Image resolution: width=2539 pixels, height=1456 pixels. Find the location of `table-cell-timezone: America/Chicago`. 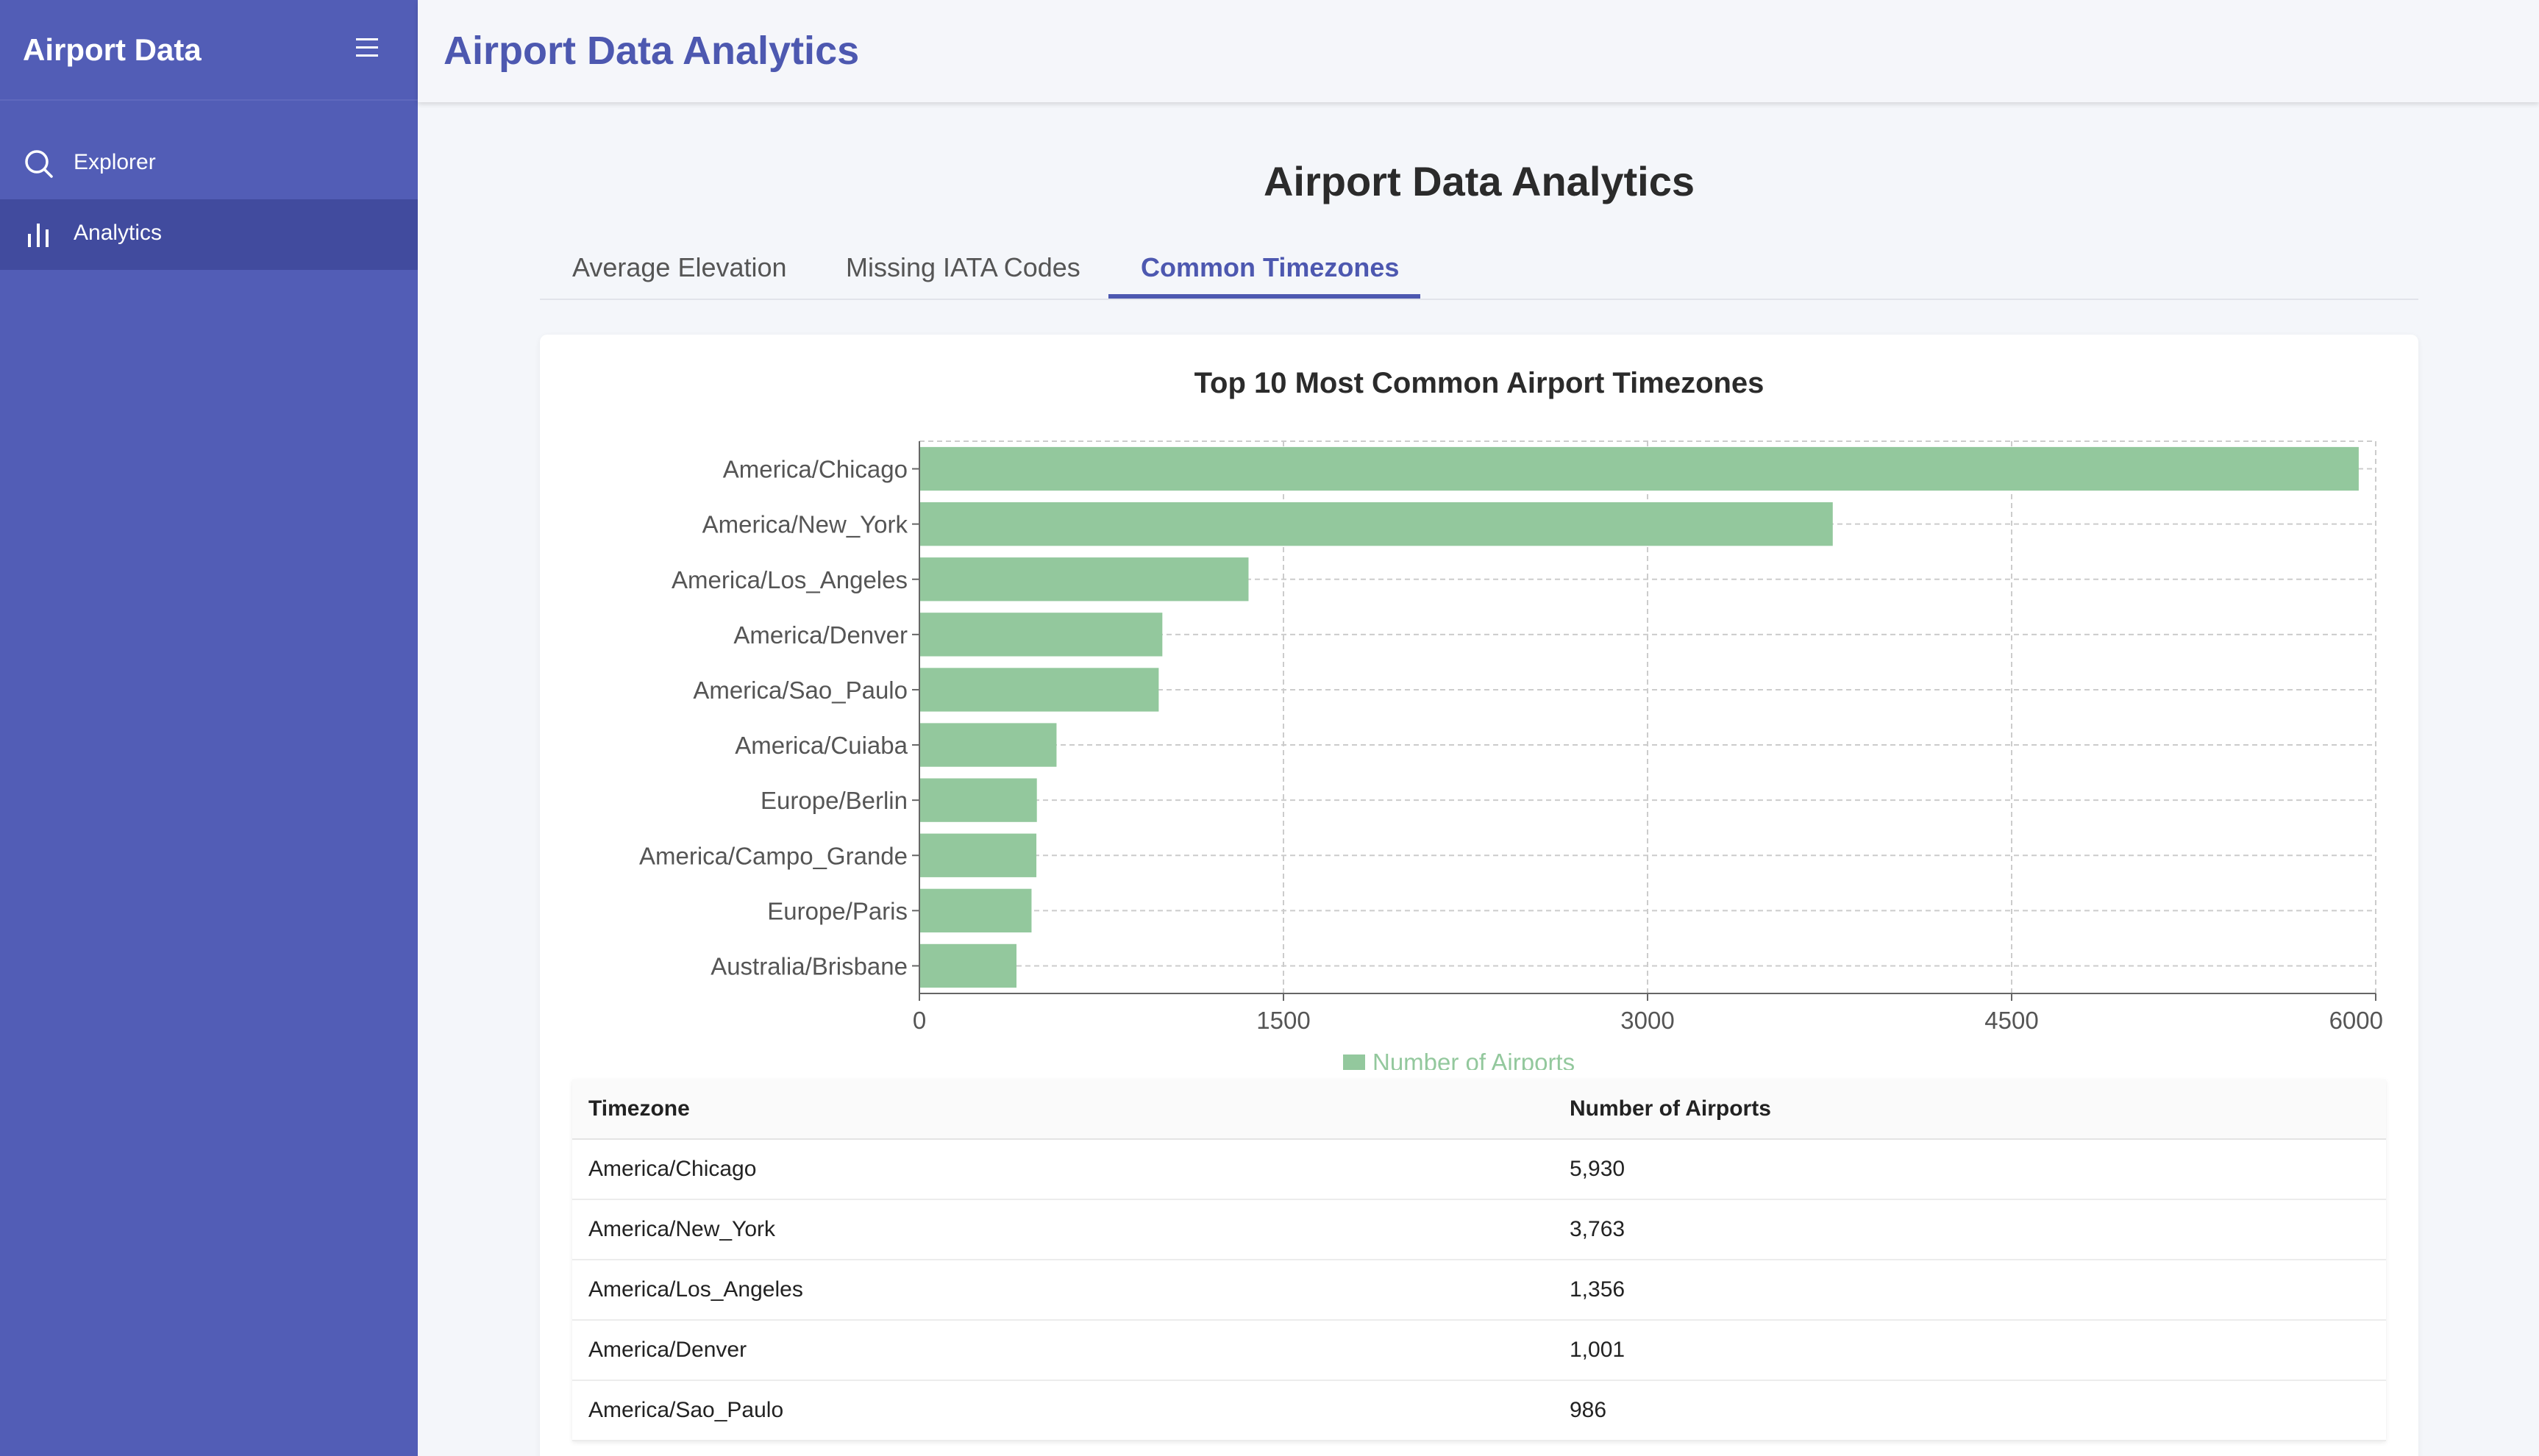

table-cell-timezone: America/Chicago is located at coordinates (1062, 1169).